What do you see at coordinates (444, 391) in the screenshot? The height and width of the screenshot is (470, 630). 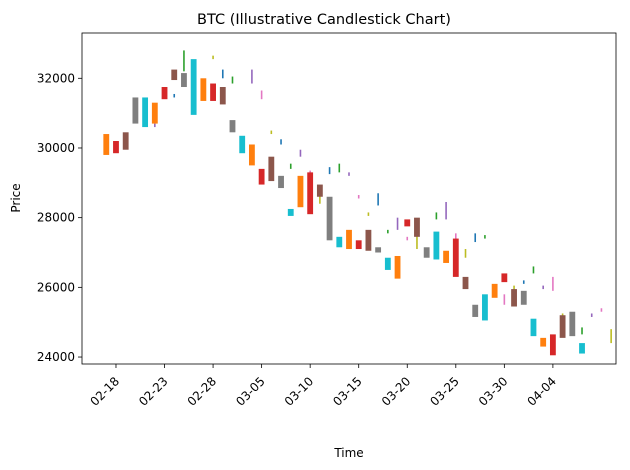 I see `x-tick-label: 03-25` at bounding box center [444, 391].